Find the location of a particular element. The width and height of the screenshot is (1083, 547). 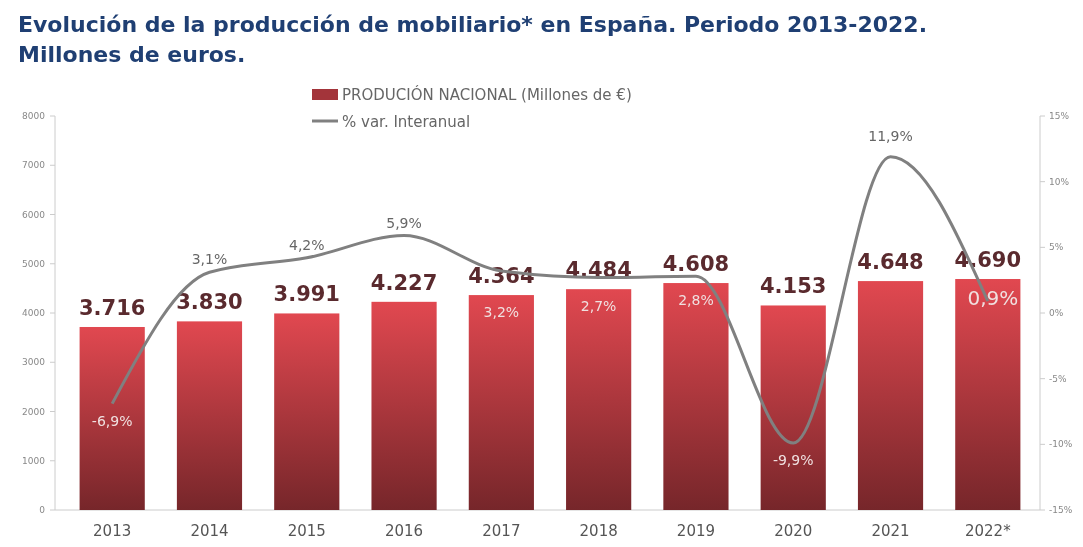

x-tick-label: 2013 is located at coordinates (112, 531).